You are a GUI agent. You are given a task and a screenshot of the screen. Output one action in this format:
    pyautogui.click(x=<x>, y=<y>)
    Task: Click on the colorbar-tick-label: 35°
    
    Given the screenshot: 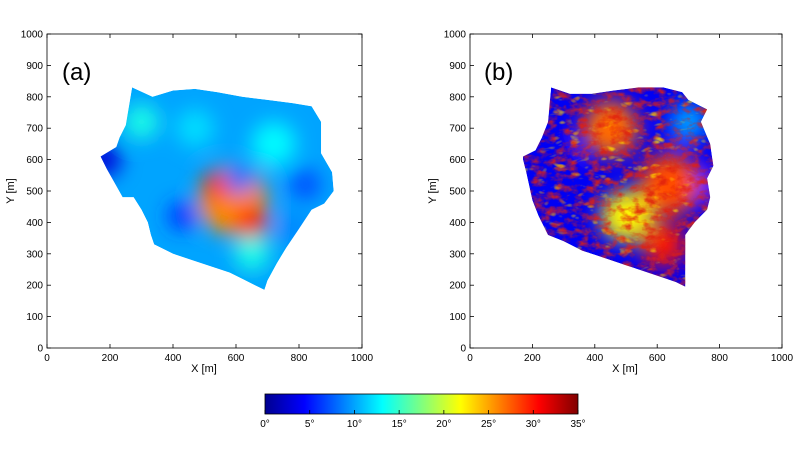 What is the action you would take?
    pyautogui.click(x=577, y=424)
    